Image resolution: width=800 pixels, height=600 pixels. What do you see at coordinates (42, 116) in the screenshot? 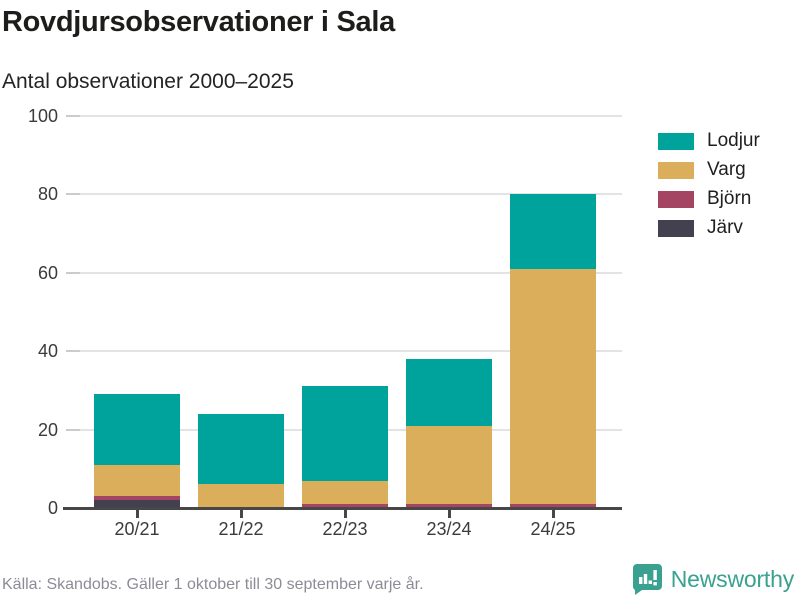
I see `y-axis-label: 100` at bounding box center [42, 116].